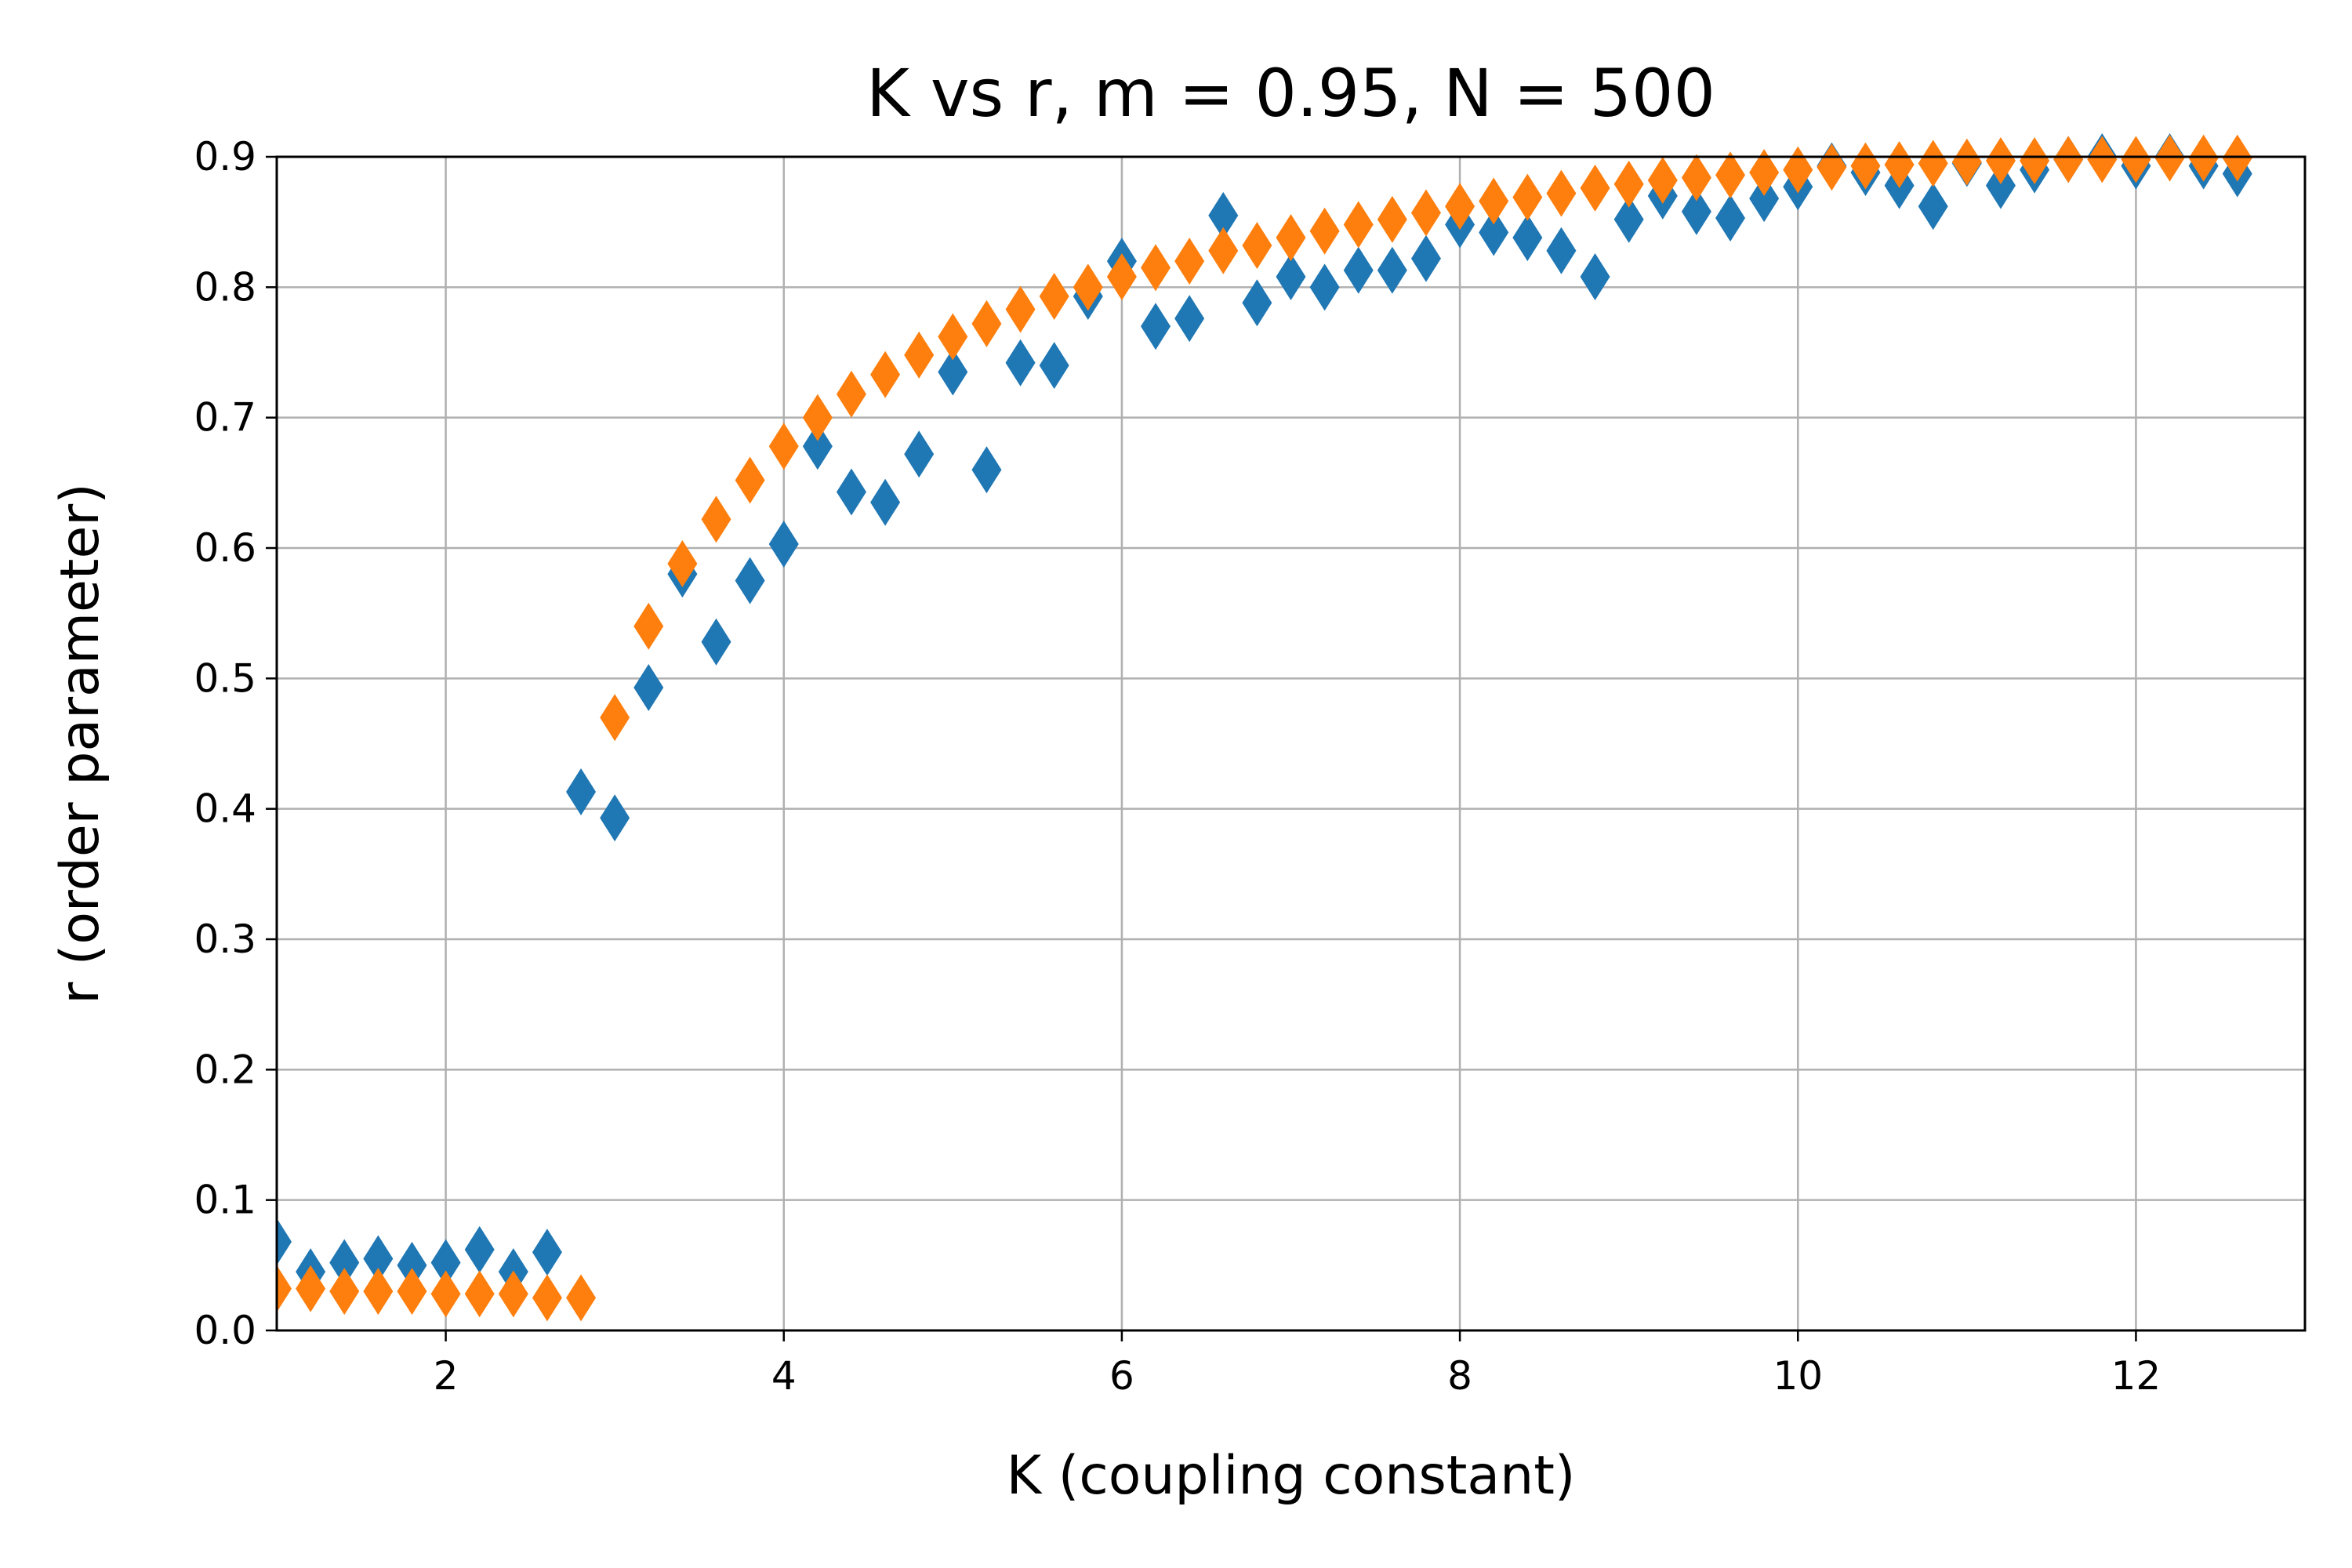  Describe the element at coordinates (225, 1200) in the screenshot. I see `y-tick-label: 0.1` at that location.